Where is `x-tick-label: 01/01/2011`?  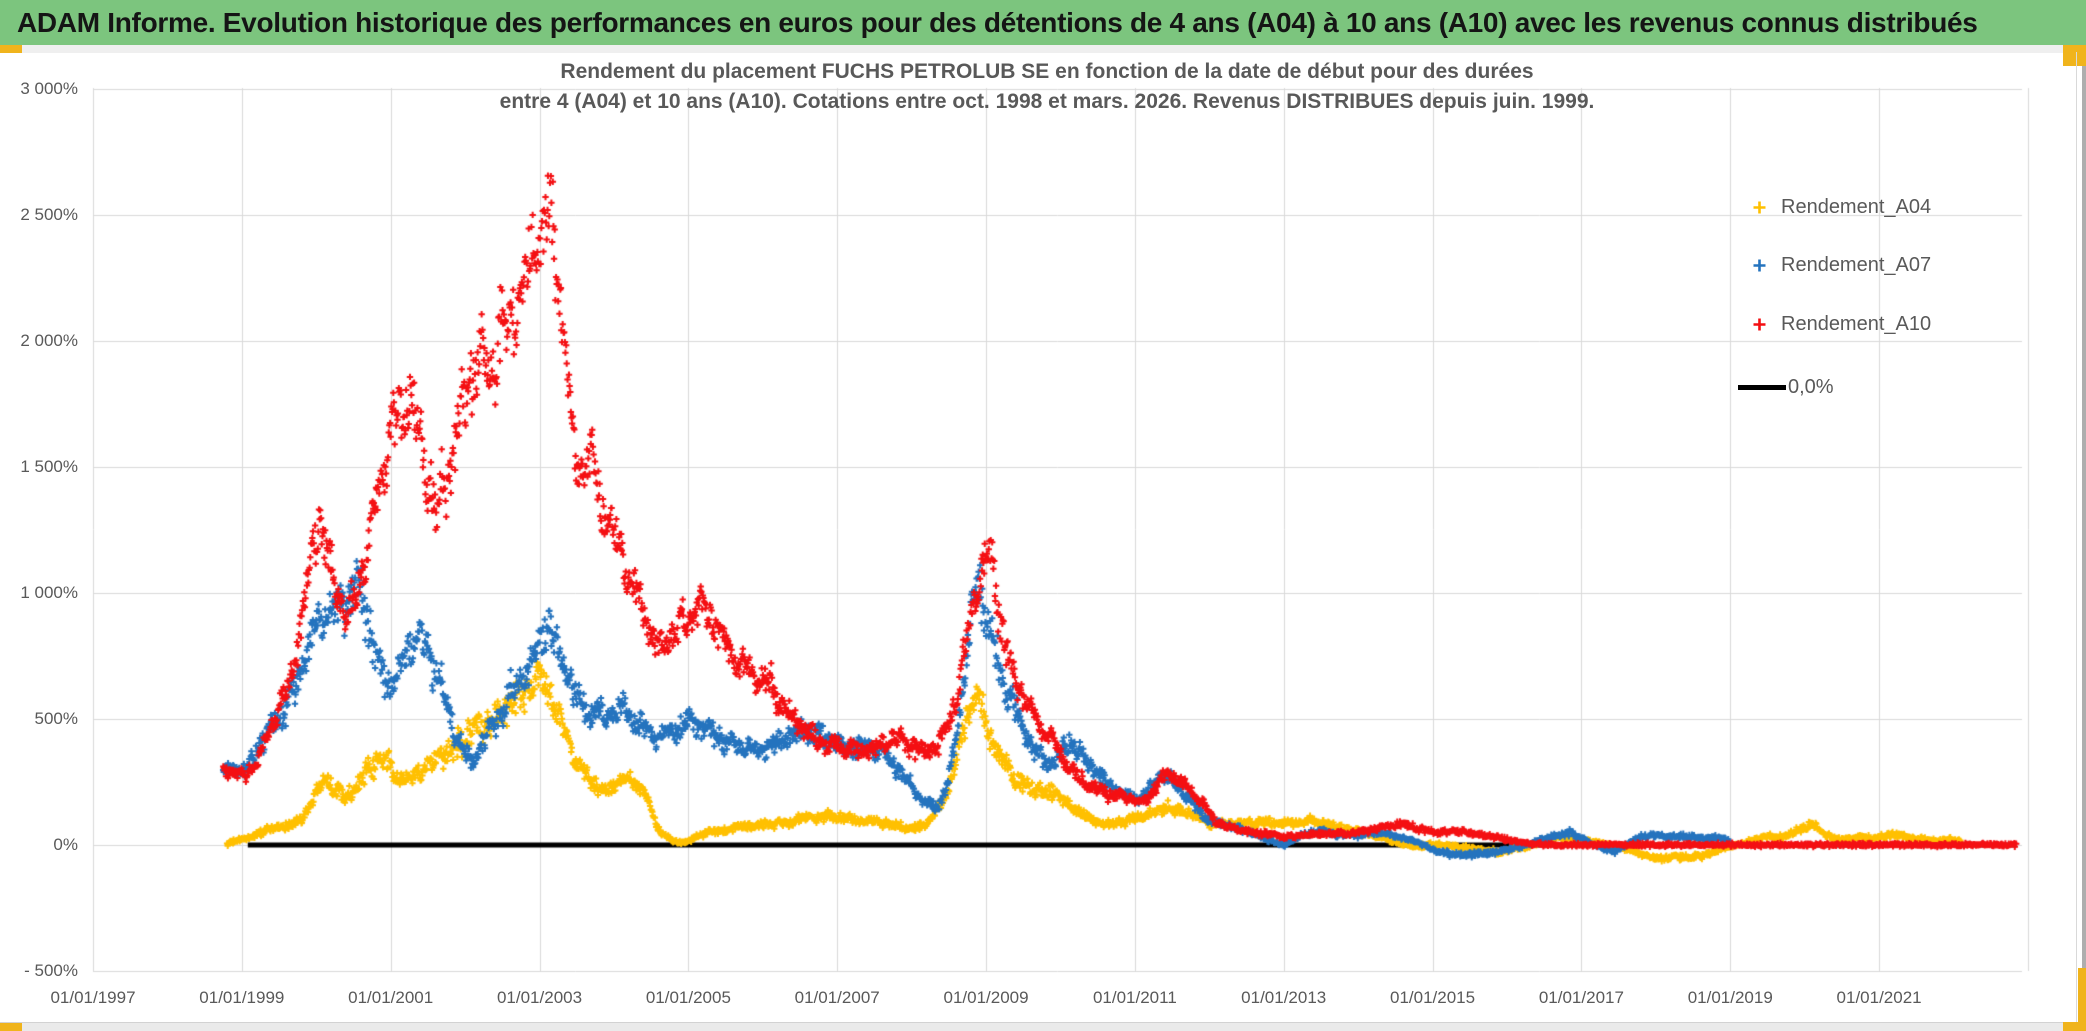
x-tick-label: 01/01/2011 is located at coordinates (1134, 997).